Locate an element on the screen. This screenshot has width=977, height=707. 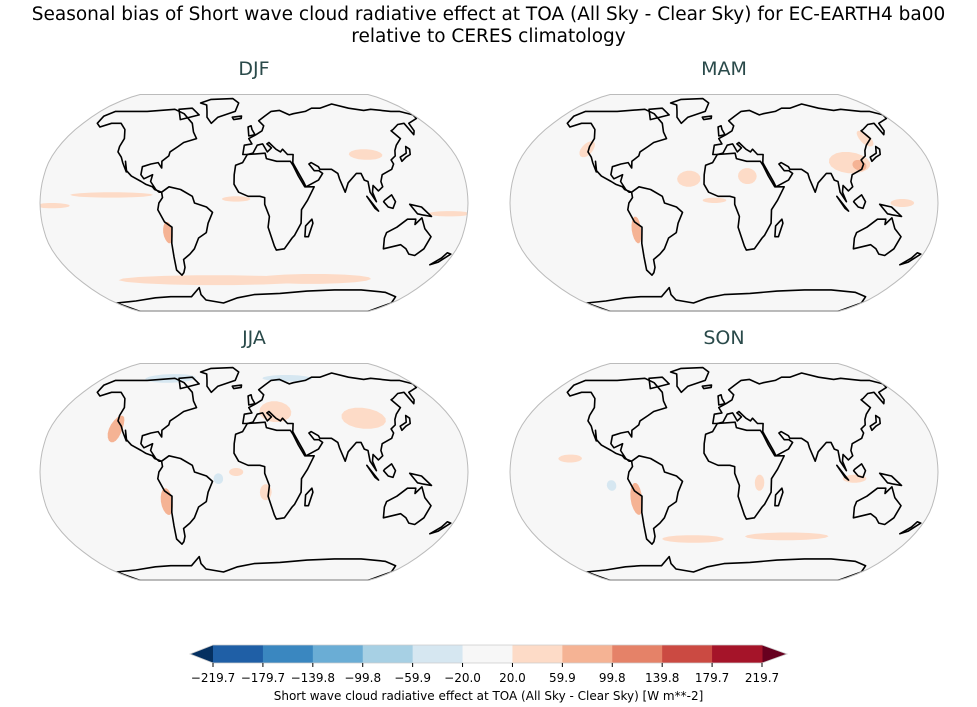
panel-title-mam: MAM is located at coordinates (724, 69).